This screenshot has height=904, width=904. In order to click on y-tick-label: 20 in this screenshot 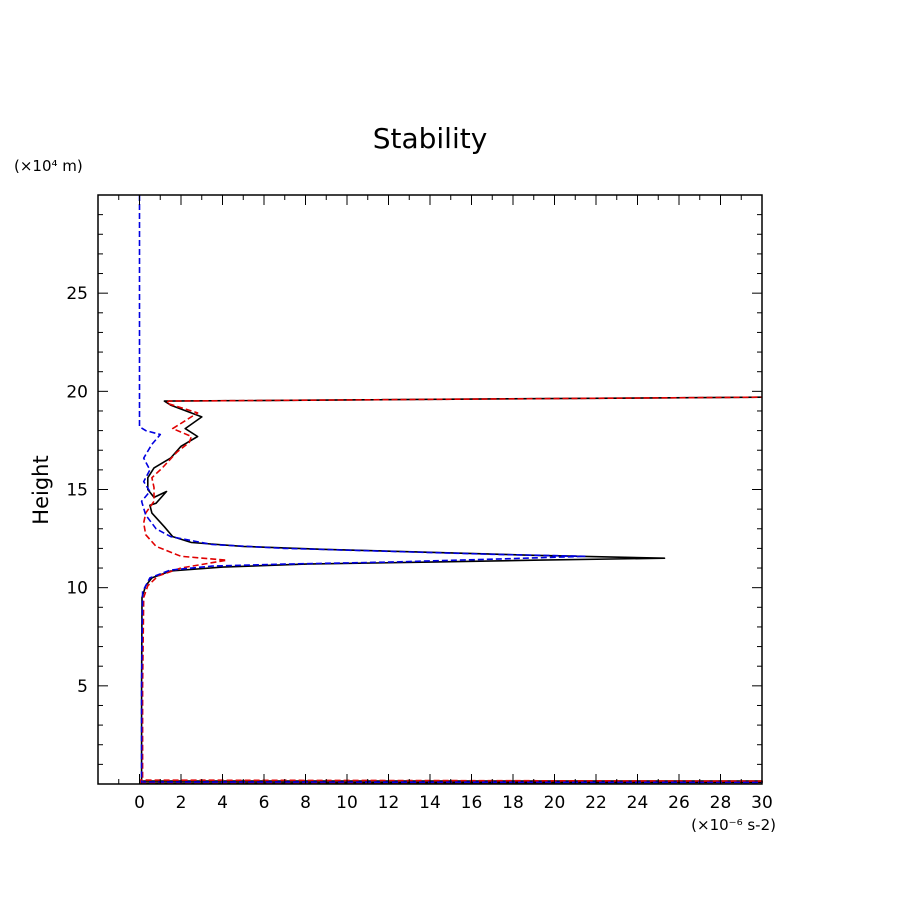, I will do `click(77, 392)`.